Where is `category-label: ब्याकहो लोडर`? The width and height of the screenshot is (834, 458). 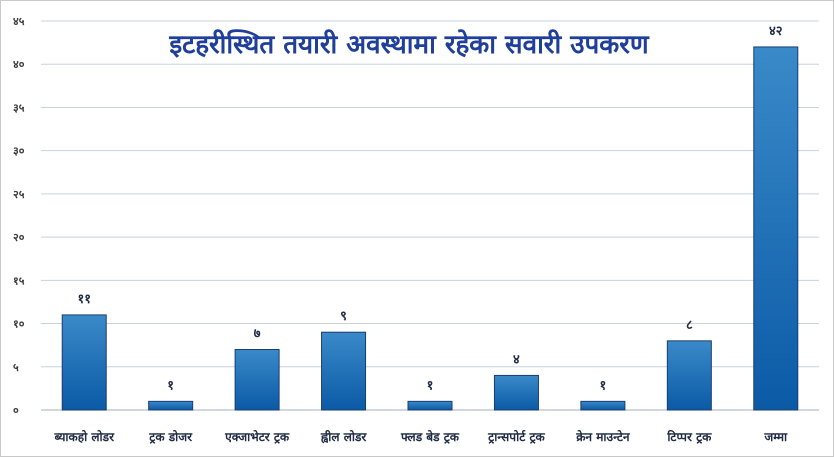
category-label: ब्याकहो लोडर is located at coordinates (84, 437).